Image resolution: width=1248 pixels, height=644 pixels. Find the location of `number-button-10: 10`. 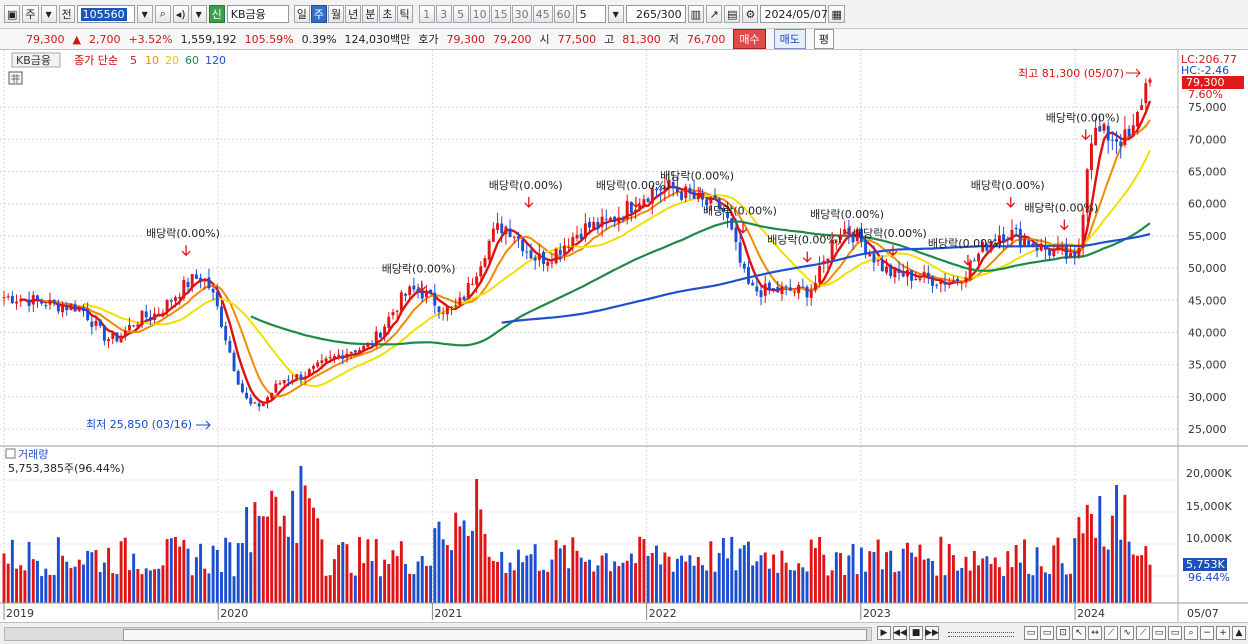

number-button-10: 10 is located at coordinates (479, 14).